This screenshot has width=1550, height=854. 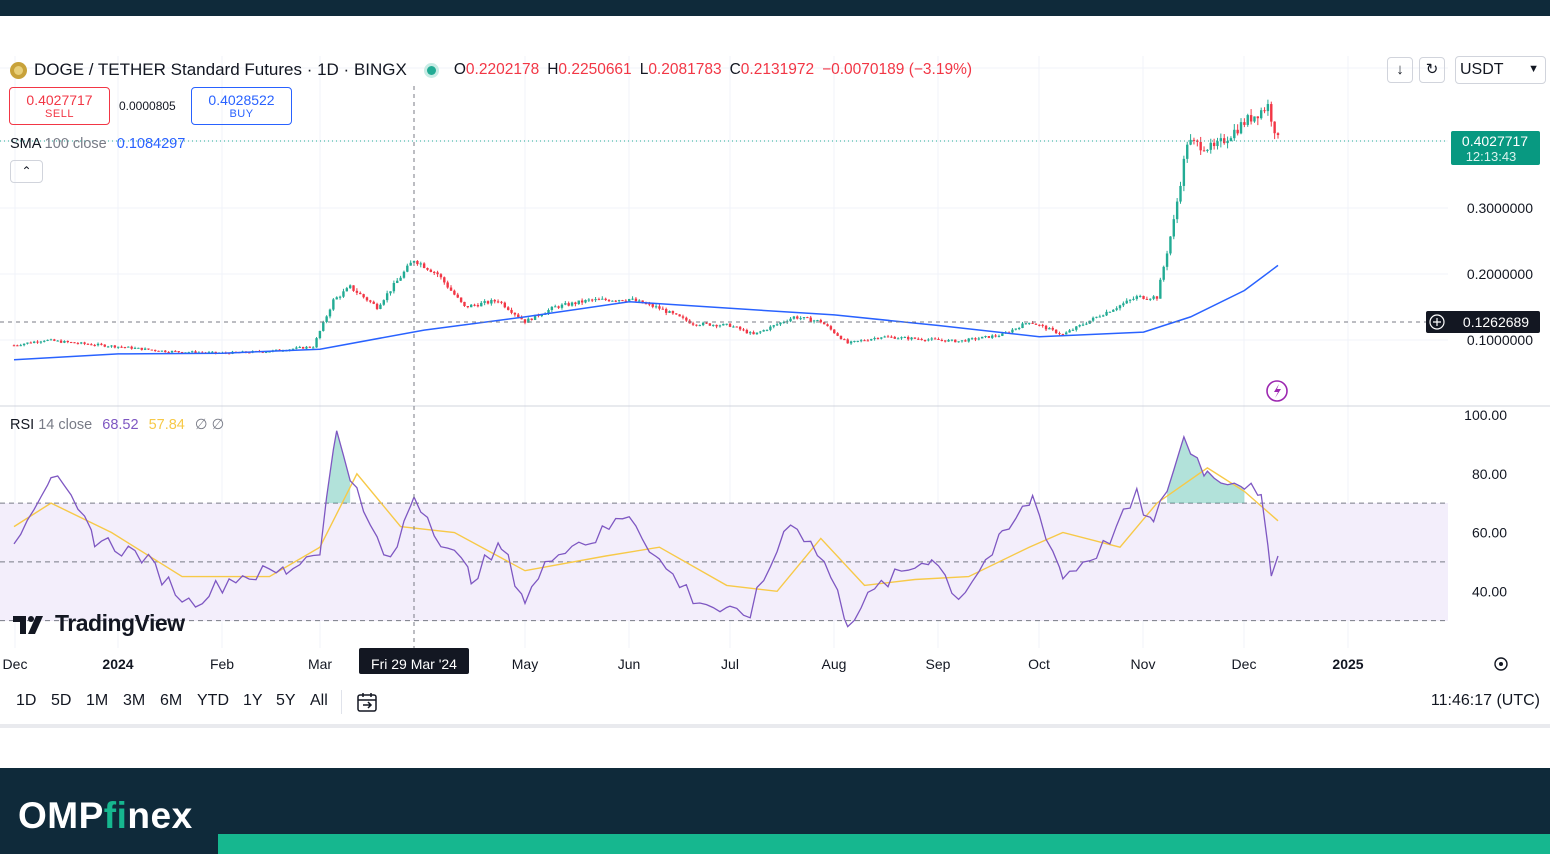 What do you see at coordinates (1277, 391) in the screenshot?
I see `lightning-icon` at bounding box center [1277, 391].